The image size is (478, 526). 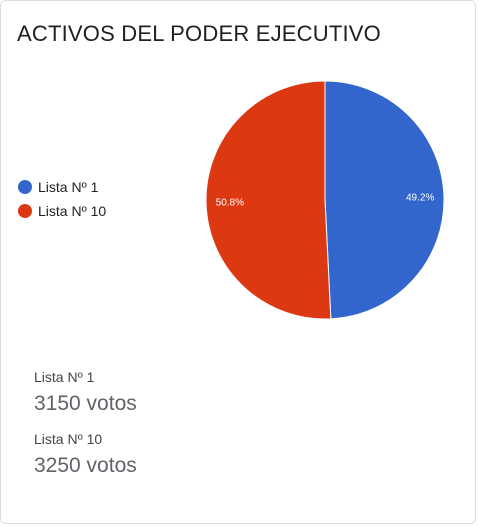 What do you see at coordinates (85, 465) in the screenshot?
I see `stat-value-lista-10: 3250 votos` at bounding box center [85, 465].